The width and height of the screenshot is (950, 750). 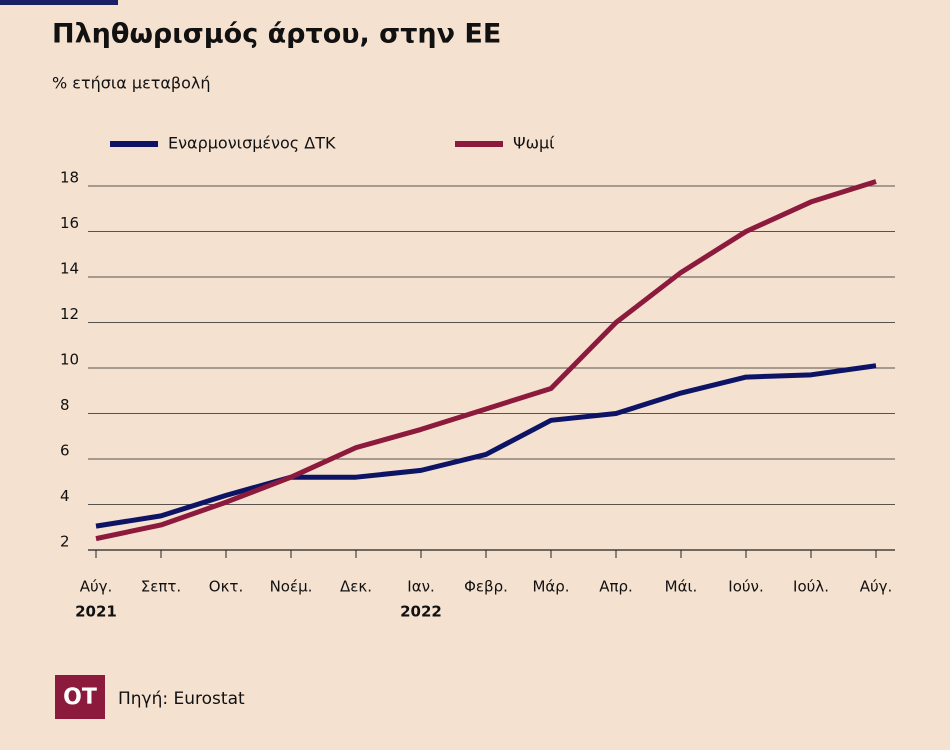 What do you see at coordinates (421, 612) in the screenshot?
I see `x-year-label: 2022` at bounding box center [421, 612].